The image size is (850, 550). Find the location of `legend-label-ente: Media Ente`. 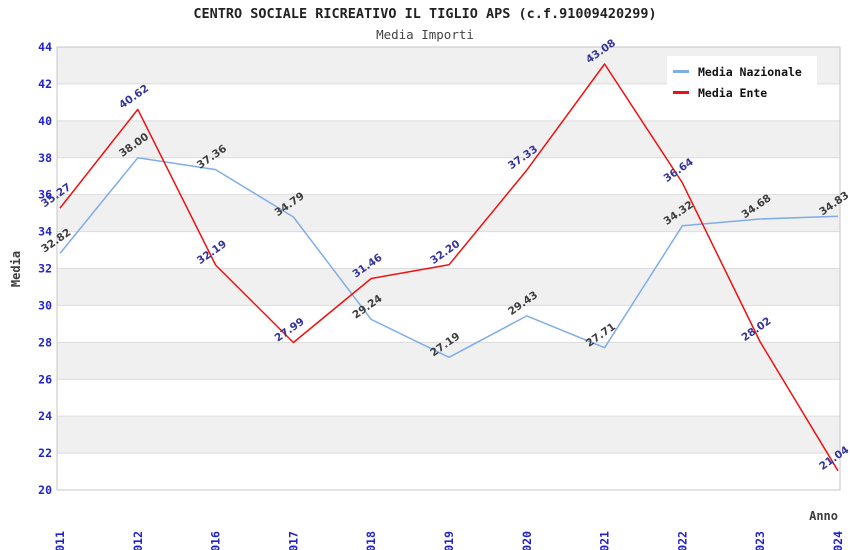

legend-label-ente: Media Ente is located at coordinates (733, 92).